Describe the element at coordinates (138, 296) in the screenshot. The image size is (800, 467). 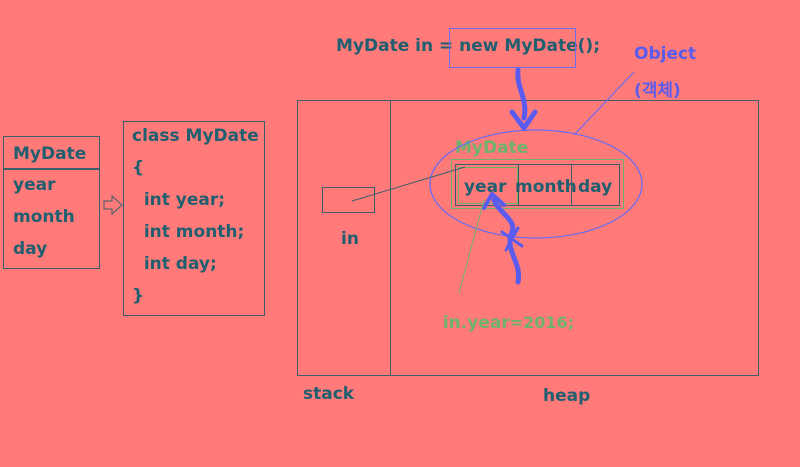
I see `code-line-6: }` at that location.